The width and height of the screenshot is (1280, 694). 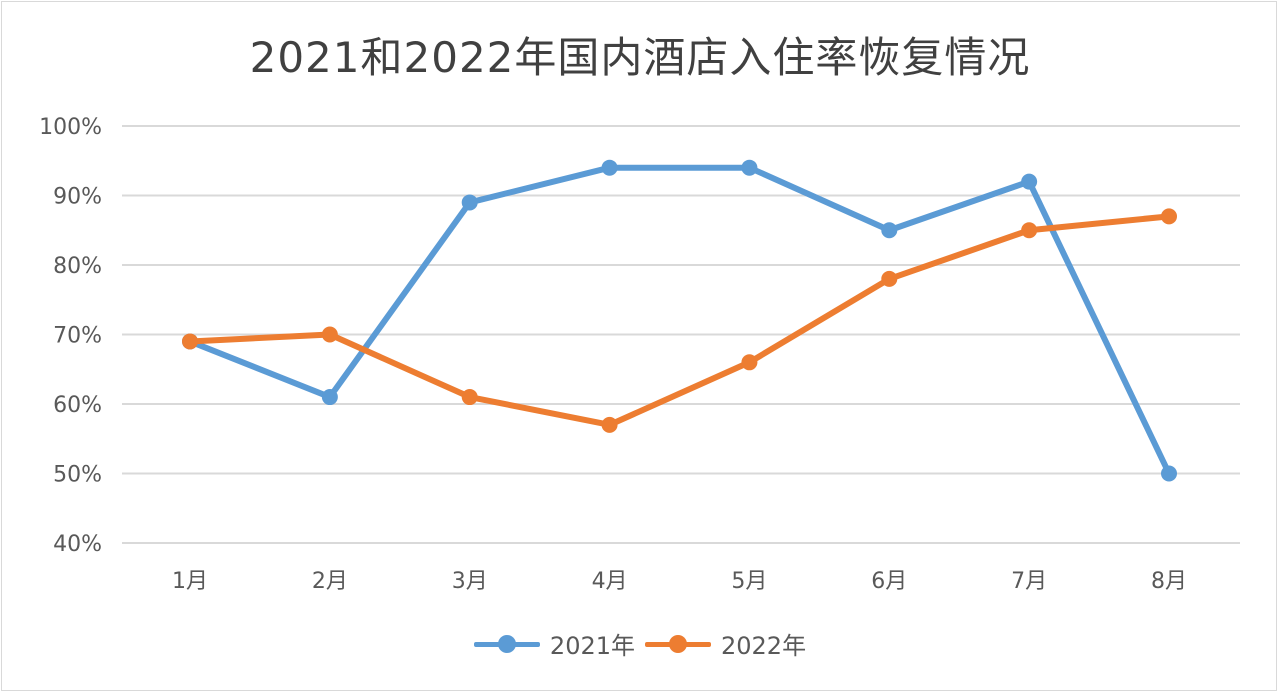 What do you see at coordinates (470, 581) in the screenshot?
I see `x-tick-label: 3月` at bounding box center [470, 581].